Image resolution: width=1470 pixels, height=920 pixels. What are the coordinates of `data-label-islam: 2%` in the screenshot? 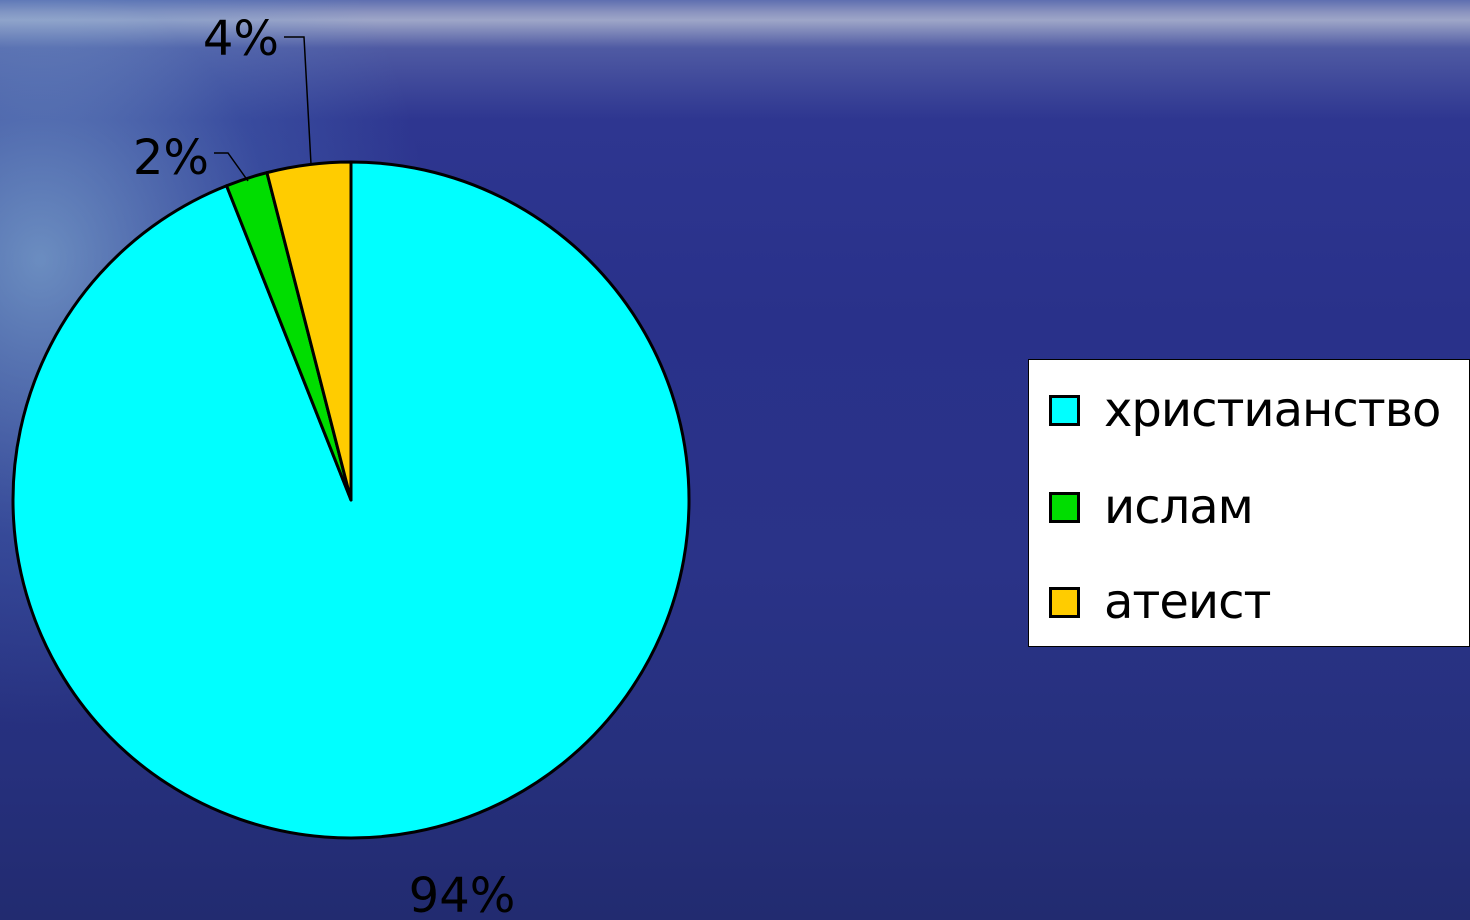 It's located at (171, 158).